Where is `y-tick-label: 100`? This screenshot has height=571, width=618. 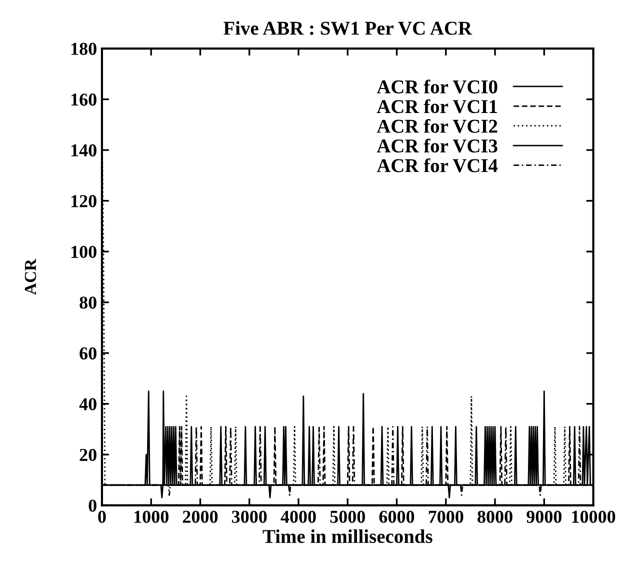 y-tick-label: 100 is located at coordinates (83, 252).